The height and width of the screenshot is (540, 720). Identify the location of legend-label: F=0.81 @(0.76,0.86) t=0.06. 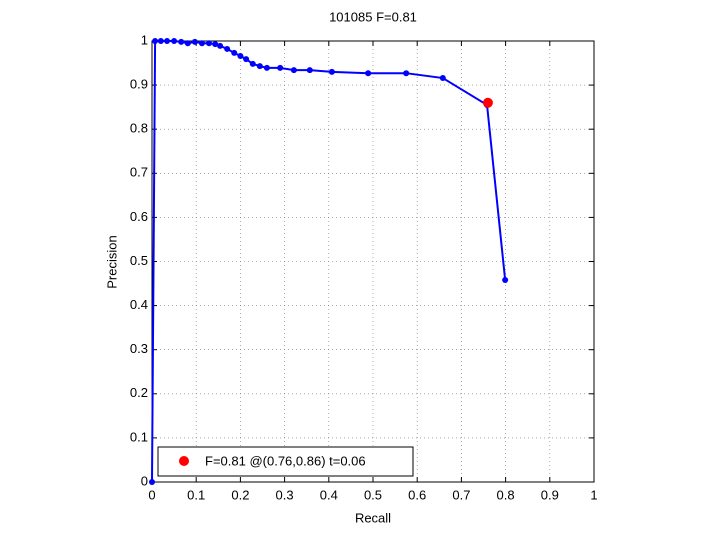
(285, 460).